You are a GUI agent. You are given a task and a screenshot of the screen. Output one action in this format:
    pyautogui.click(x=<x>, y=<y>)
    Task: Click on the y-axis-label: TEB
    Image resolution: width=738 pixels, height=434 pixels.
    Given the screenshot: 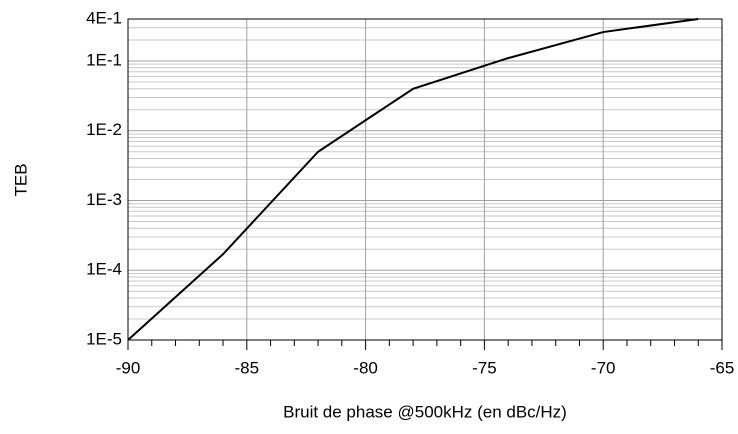 What is the action you would take?
    pyautogui.click(x=20, y=179)
    